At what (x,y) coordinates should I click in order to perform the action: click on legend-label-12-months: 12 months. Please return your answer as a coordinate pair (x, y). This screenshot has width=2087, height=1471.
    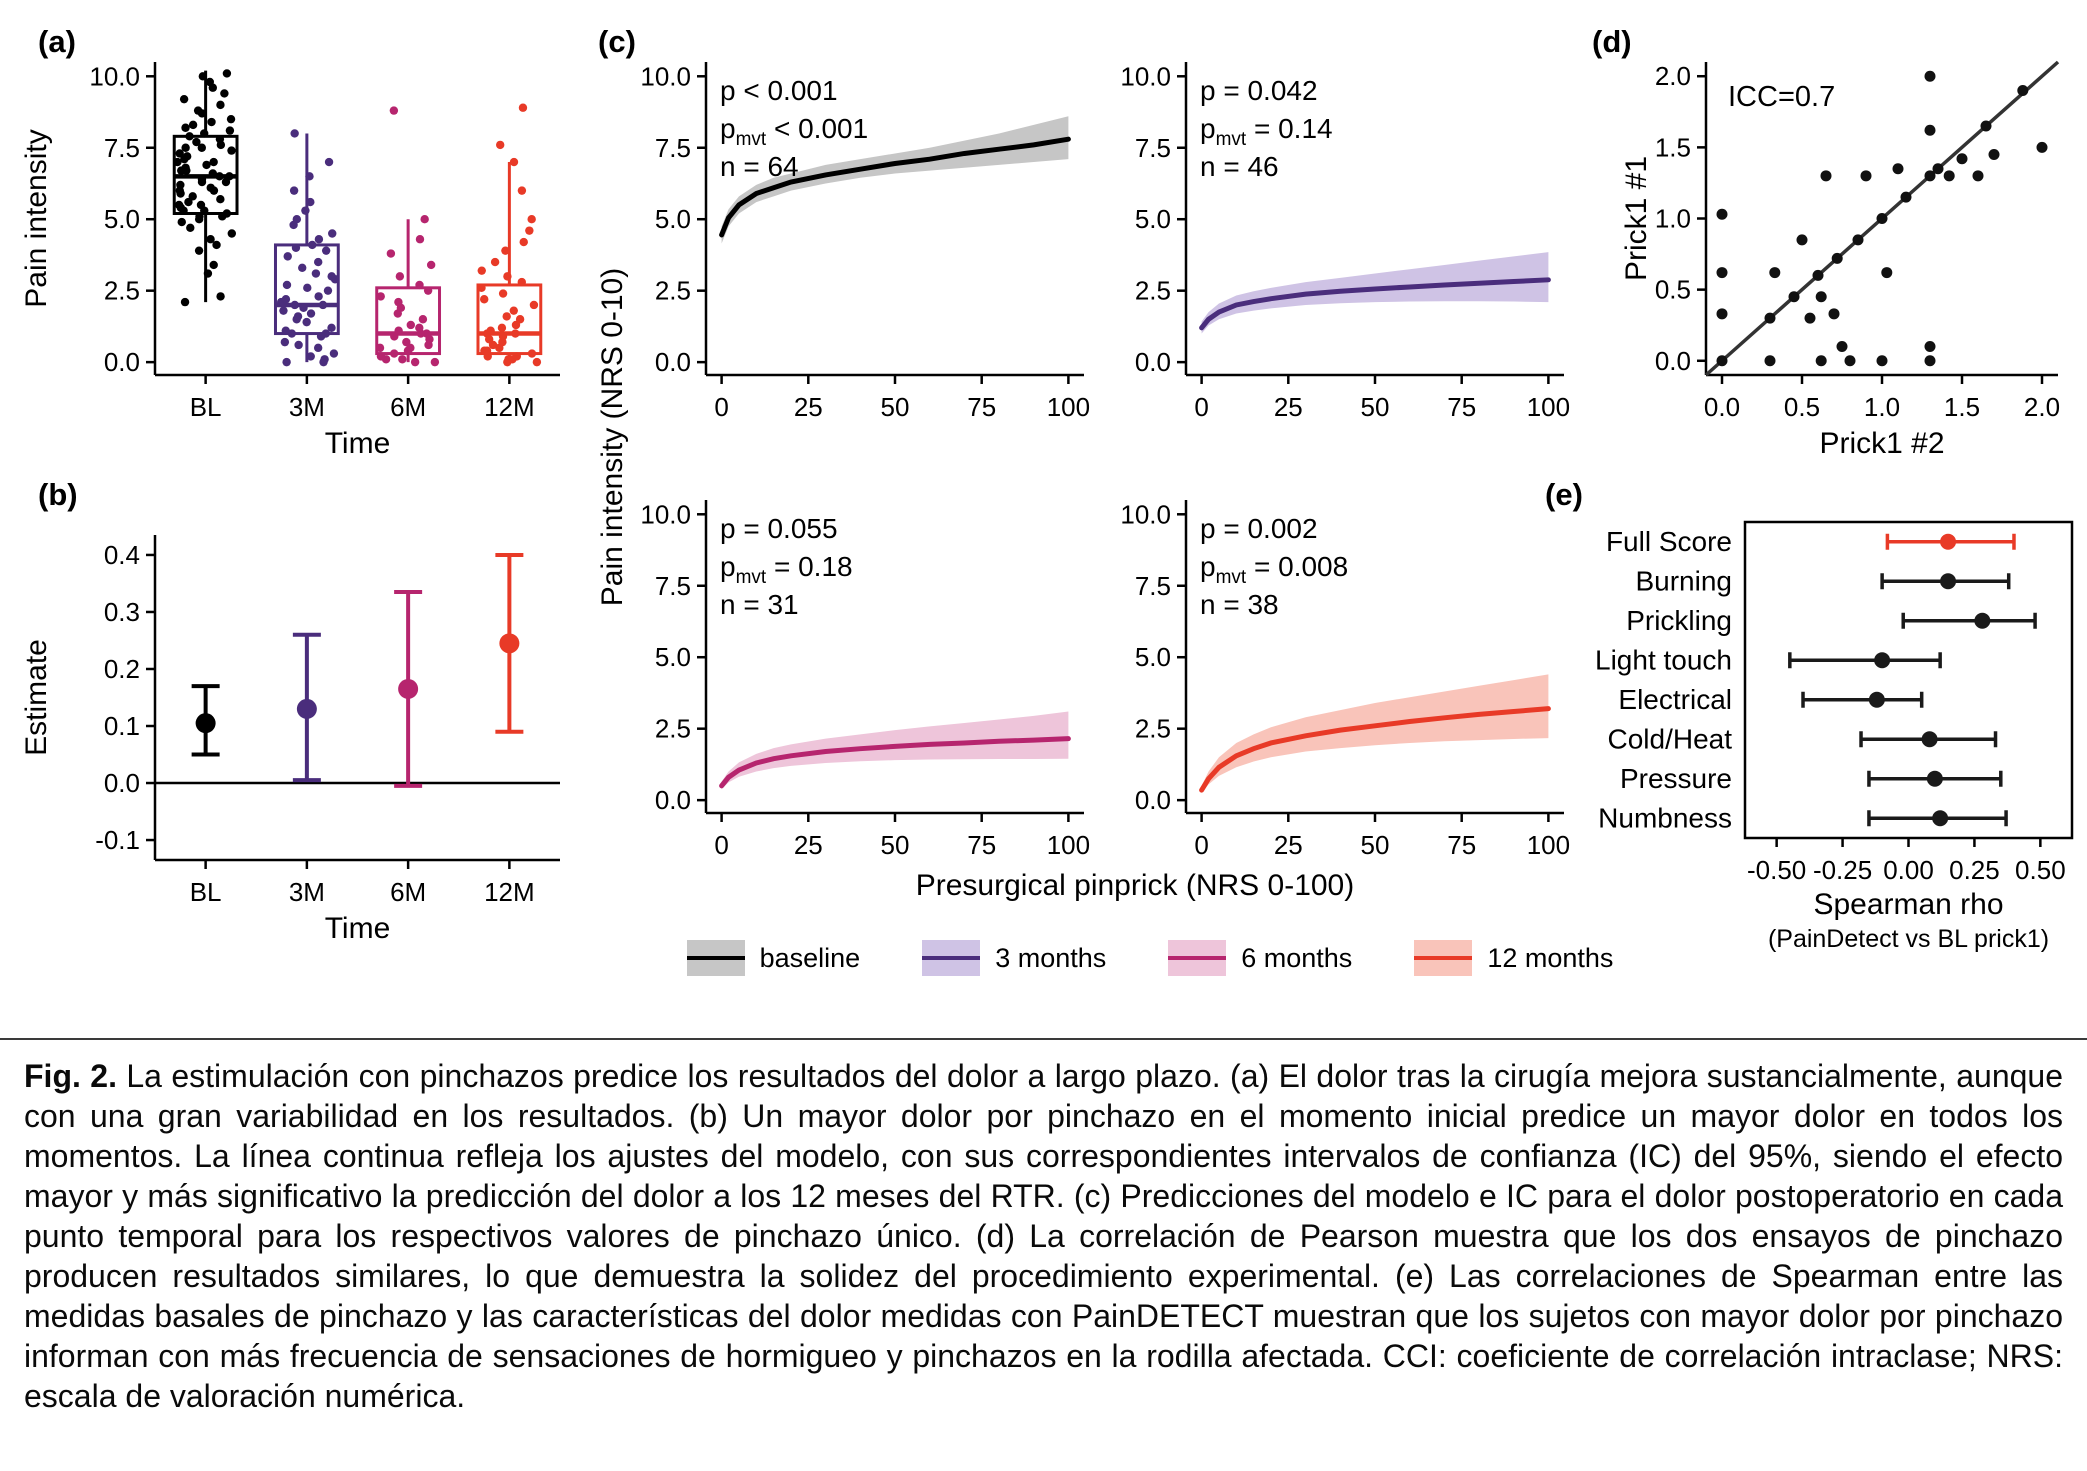
    Looking at the image, I should click on (1550, 957).